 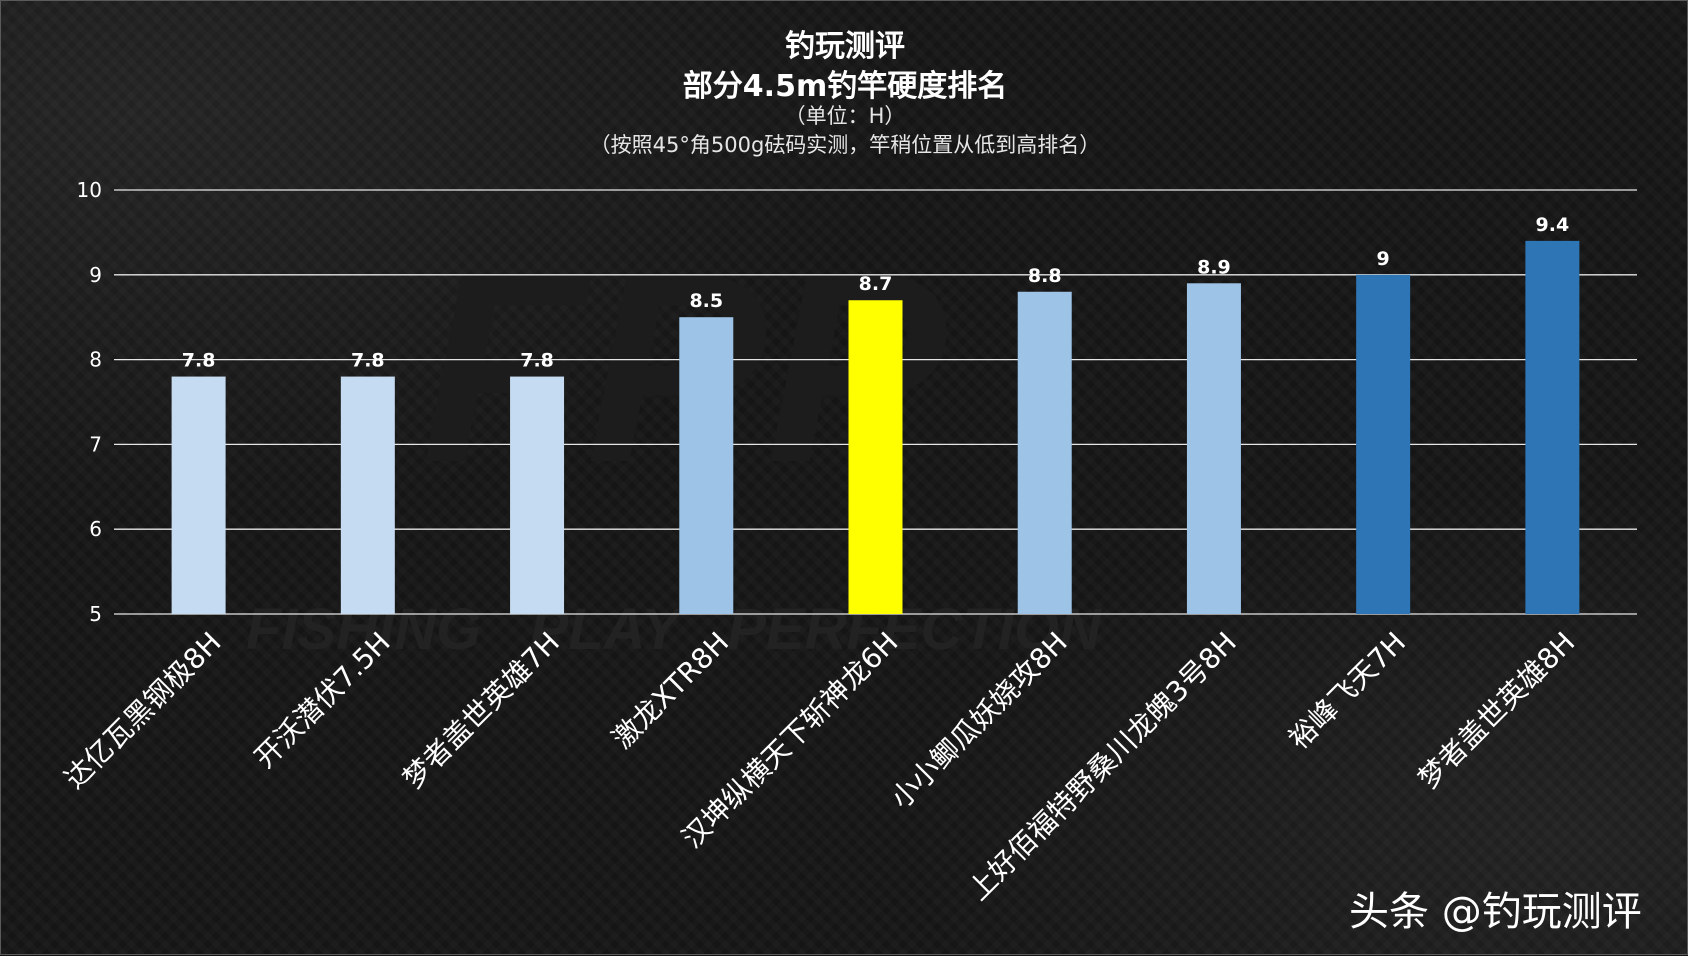 What do you see at coordinates (95, 444) in the screenshot?
I see `y-tick-label: 7` at bounding box center [95, 444].